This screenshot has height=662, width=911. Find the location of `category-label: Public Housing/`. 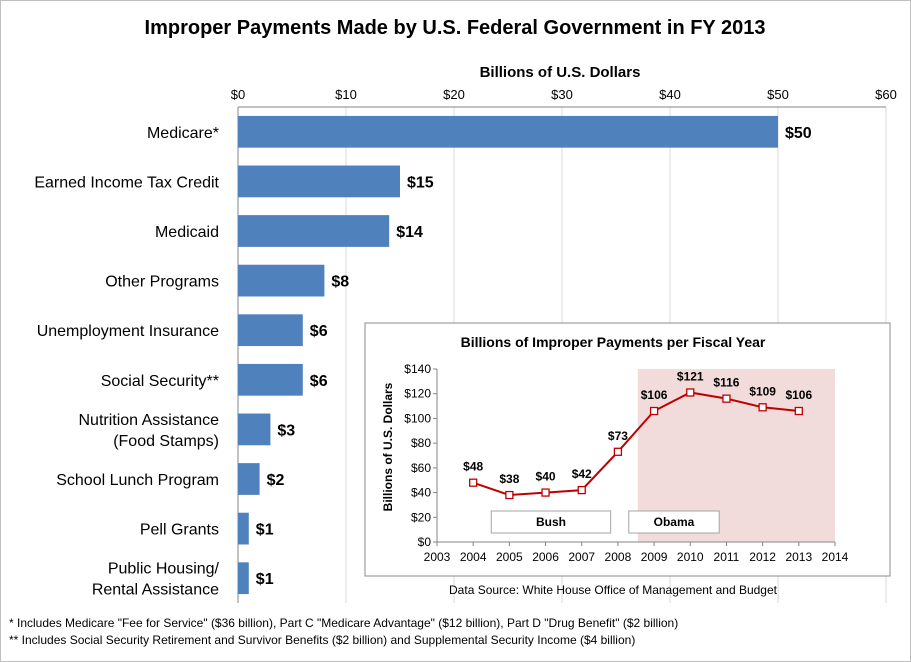

category-label: Public Housing/ is located at coordinates (164, 569).